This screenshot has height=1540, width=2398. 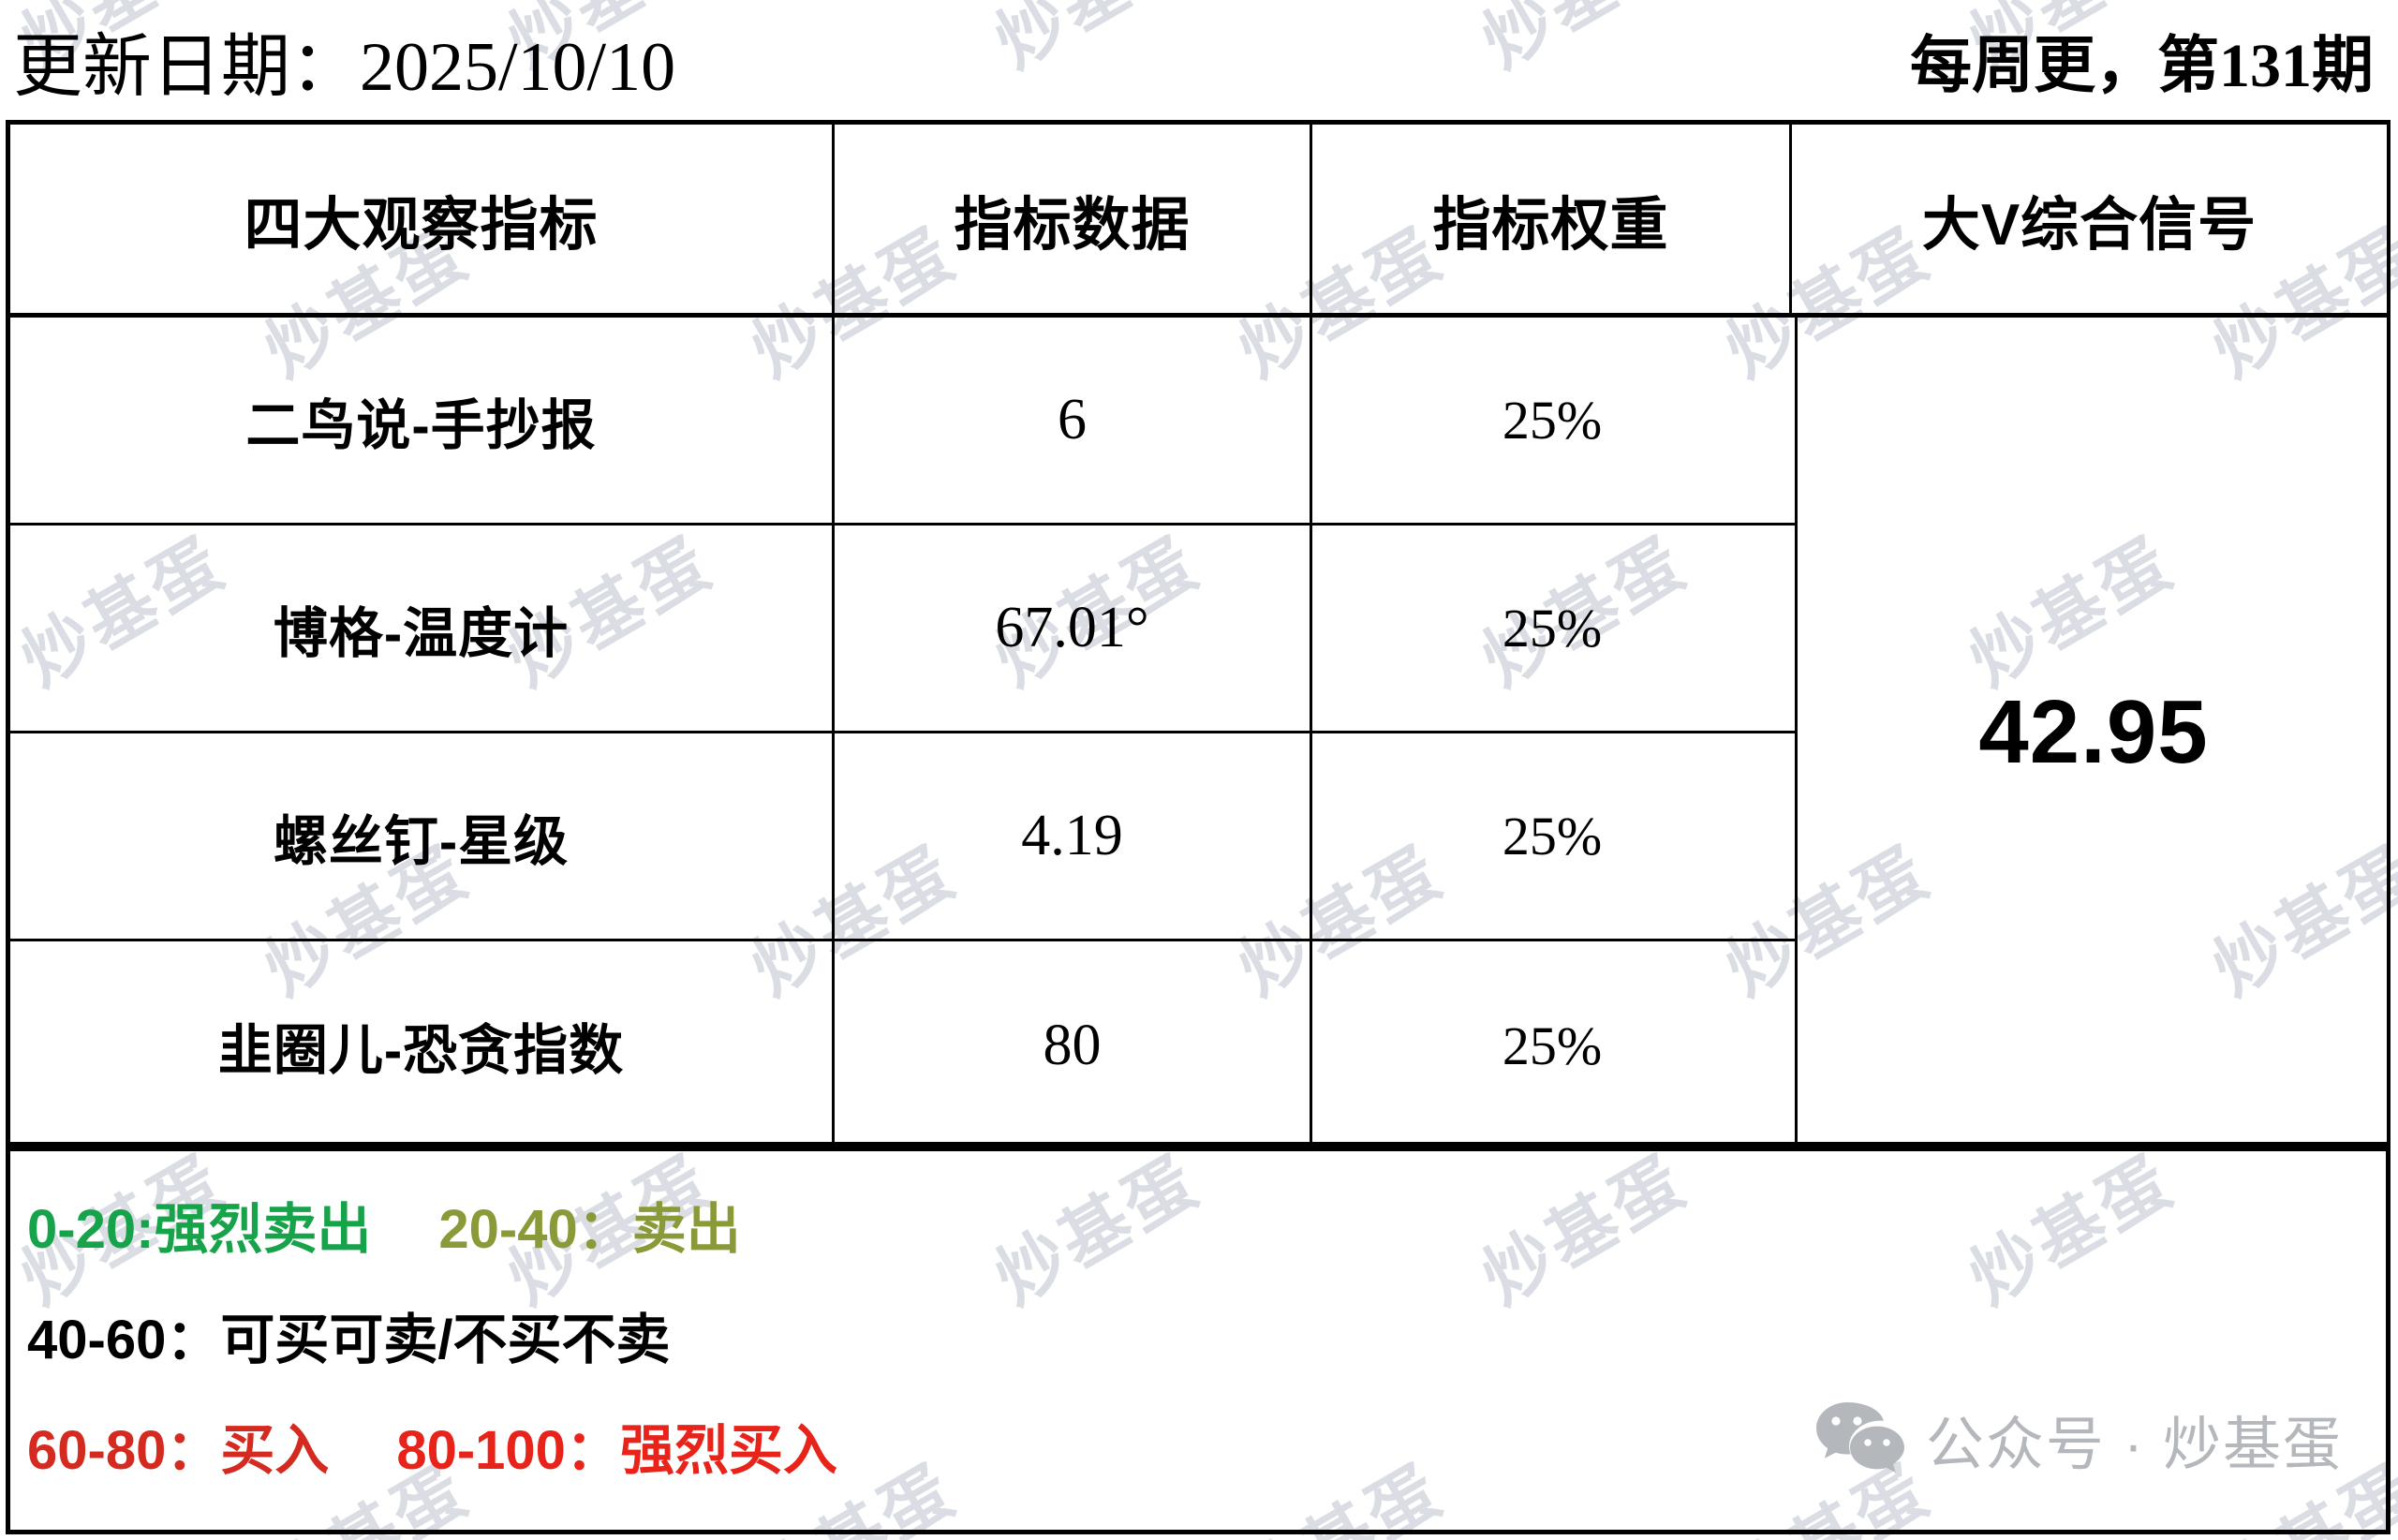 I want to click on legend-strong-sell: 0-20:强烈卖出, so click(x=199, y=1229).